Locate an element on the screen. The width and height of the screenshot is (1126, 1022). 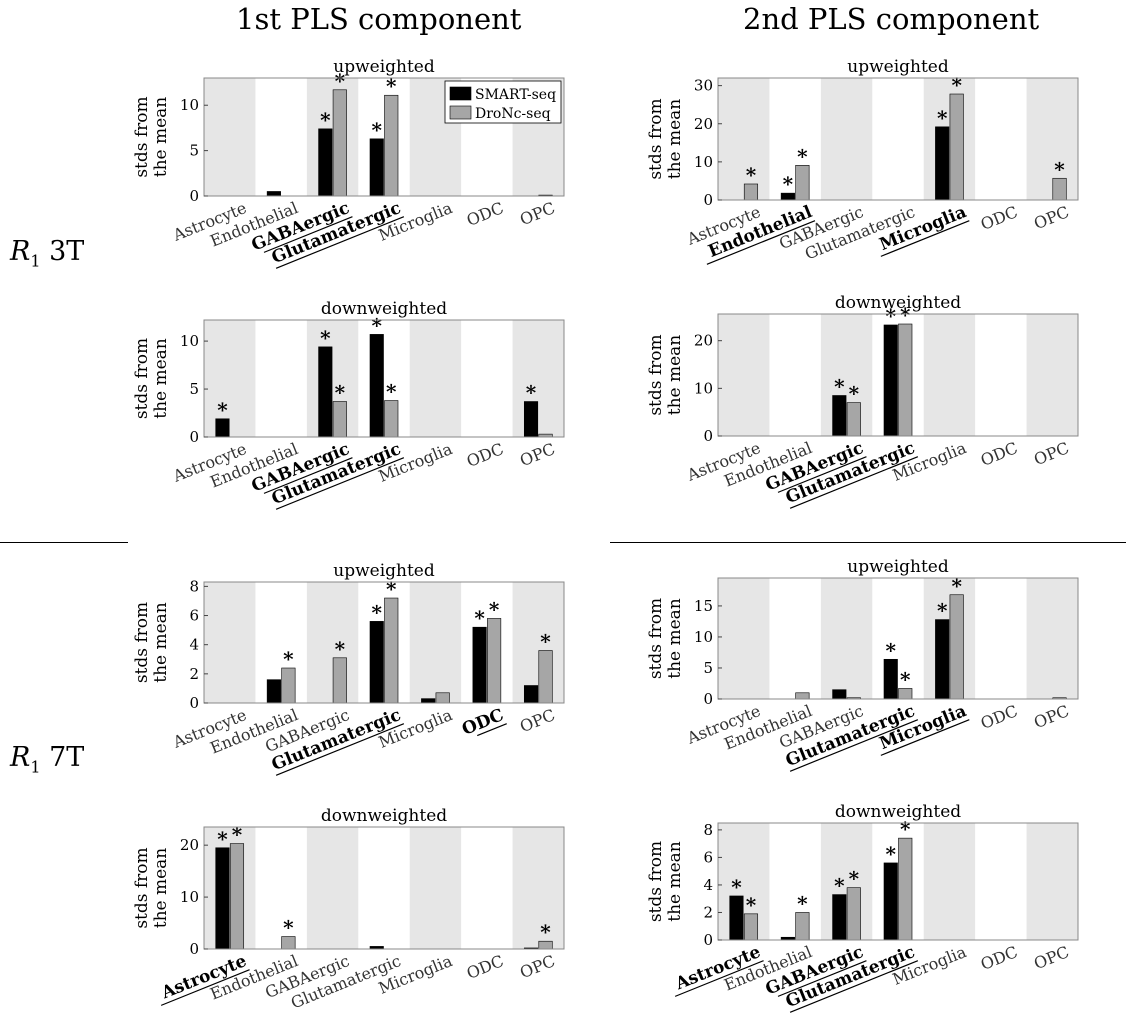
panel-6-significance-star: * is located at coordinates (891, 650).